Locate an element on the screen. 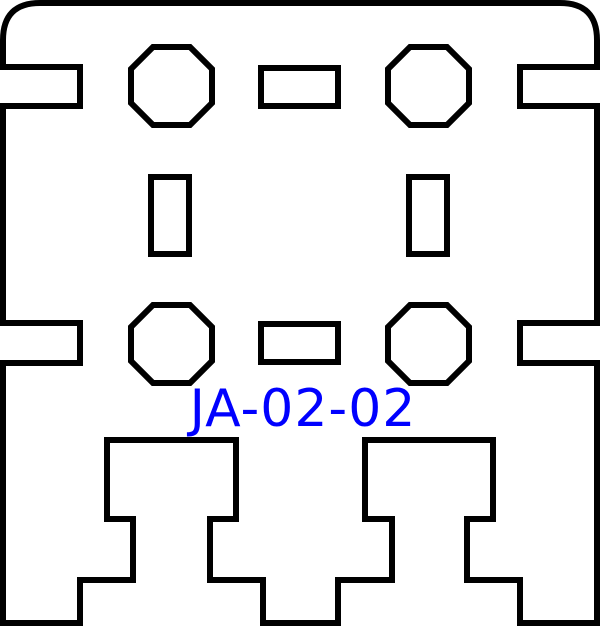 This screenshot has width=600, height=626. slot-bottom-center is located at coordinates (299, 343).